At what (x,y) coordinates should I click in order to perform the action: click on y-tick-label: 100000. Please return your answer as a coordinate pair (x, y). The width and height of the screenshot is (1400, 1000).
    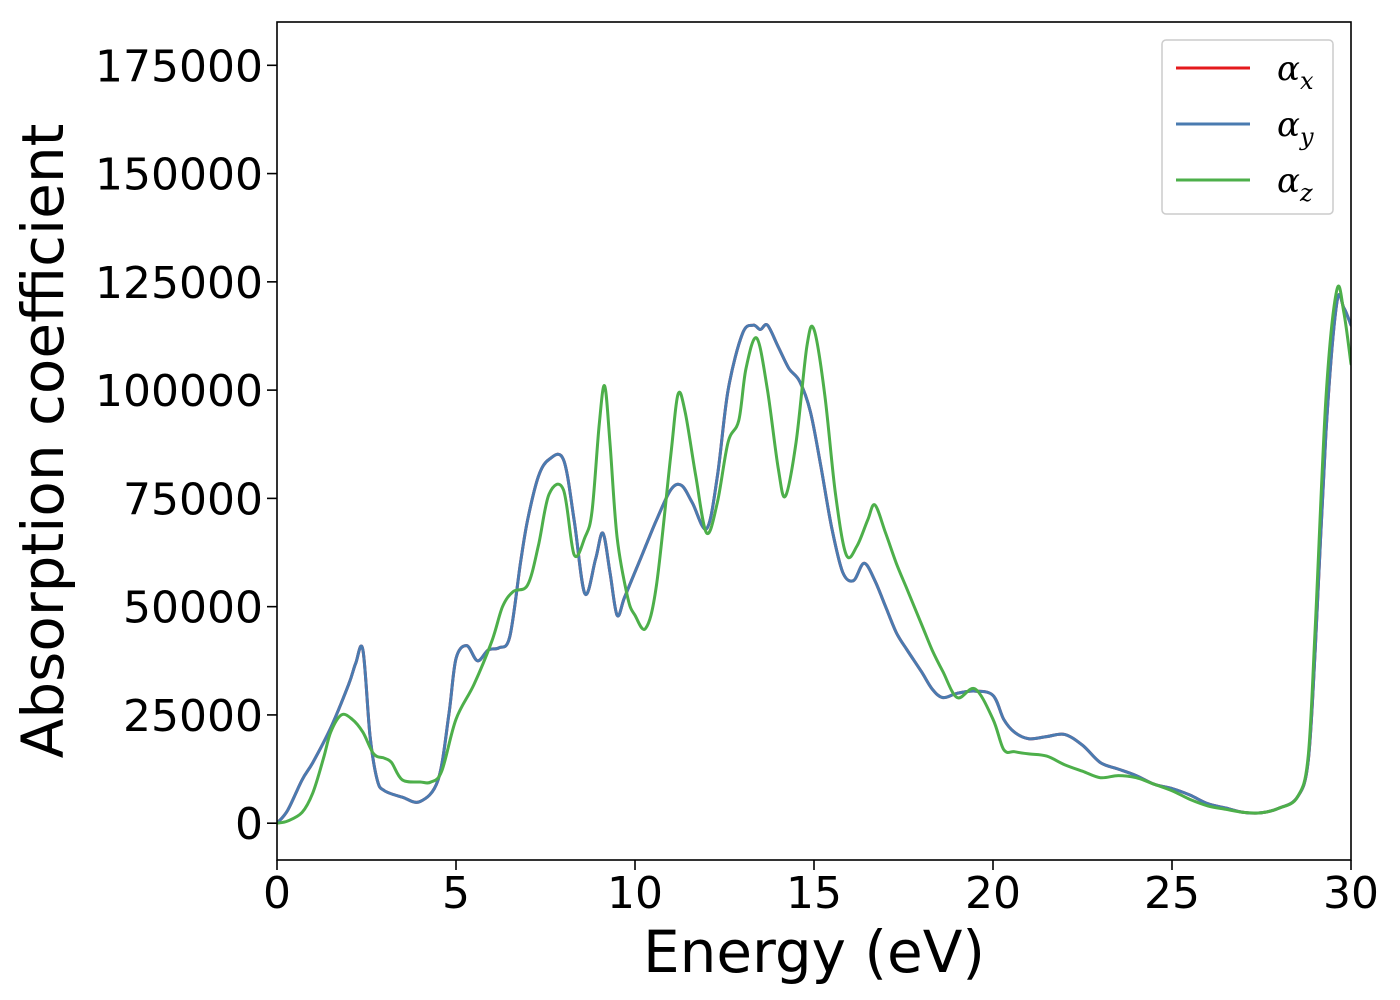
    Looking at the image, I should click on (179, 391).